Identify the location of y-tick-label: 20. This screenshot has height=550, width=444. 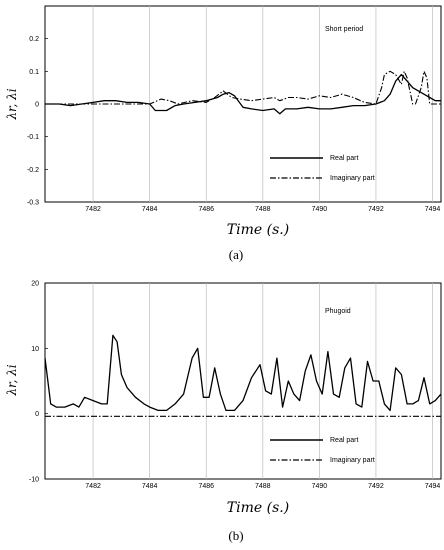
(35, 284).